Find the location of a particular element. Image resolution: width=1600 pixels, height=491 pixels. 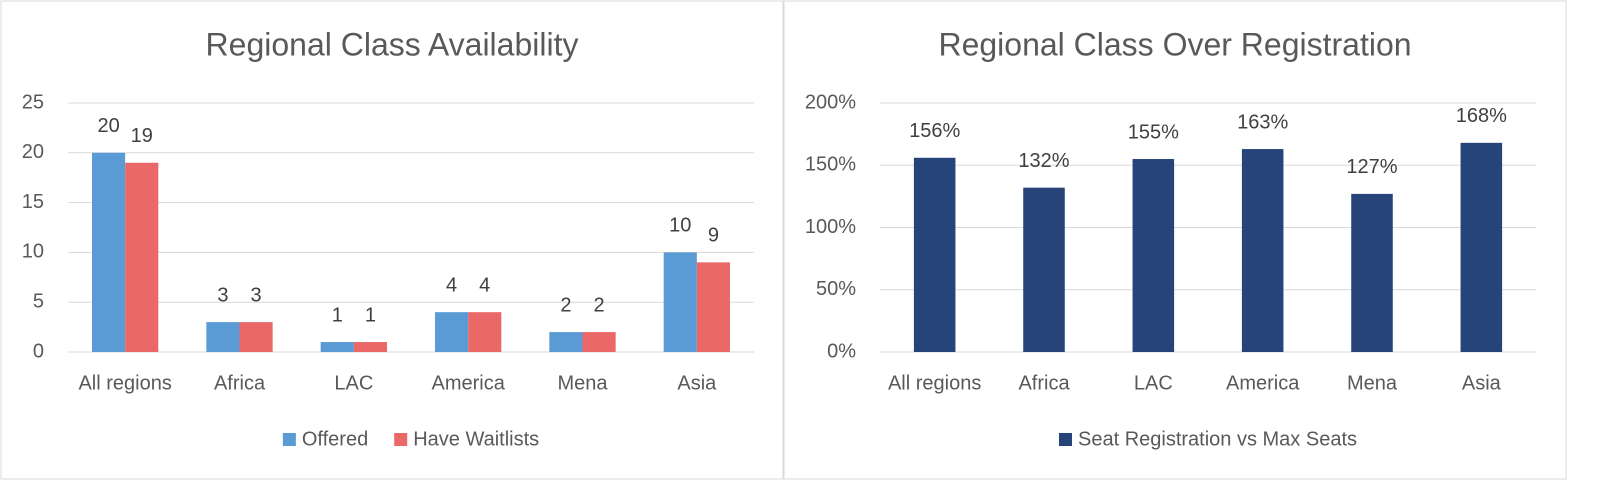

y-tick-label: 5 is located at coordinates (38, 301).